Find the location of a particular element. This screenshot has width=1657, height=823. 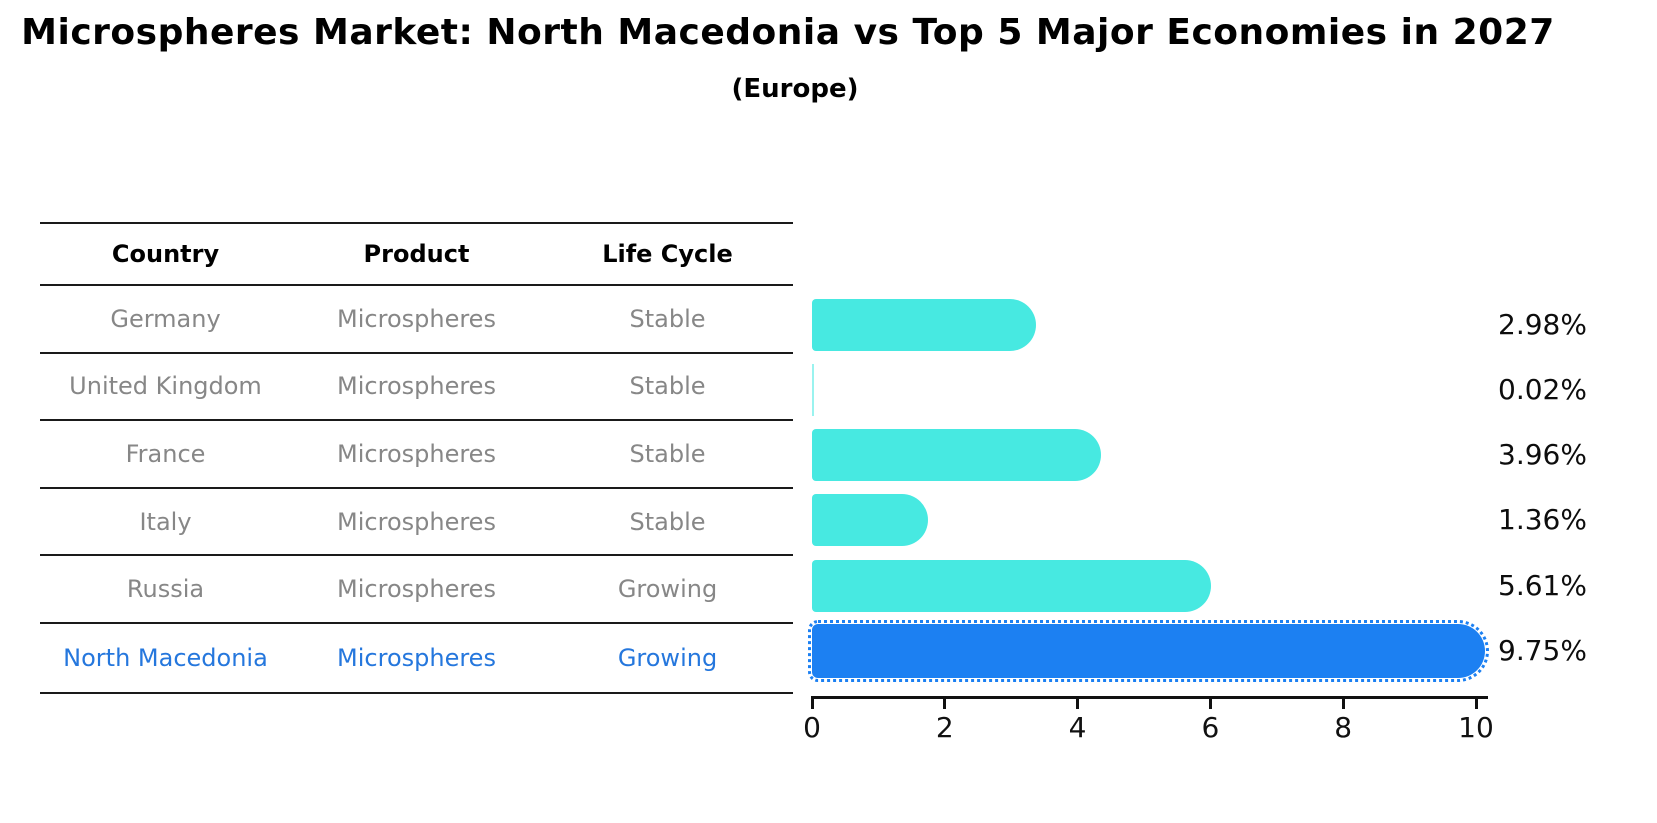

value-label-united-kingdom: 0.02% is located at coordinates (1542, 389).